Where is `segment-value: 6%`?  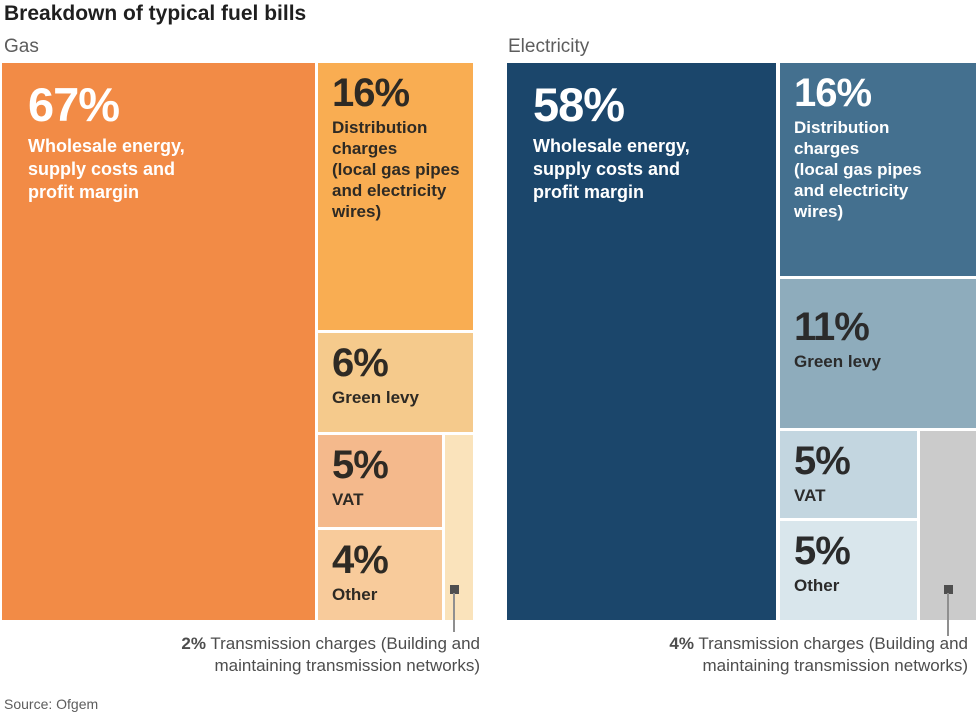 segment-value: 6% is located at coordinates (360, 363).